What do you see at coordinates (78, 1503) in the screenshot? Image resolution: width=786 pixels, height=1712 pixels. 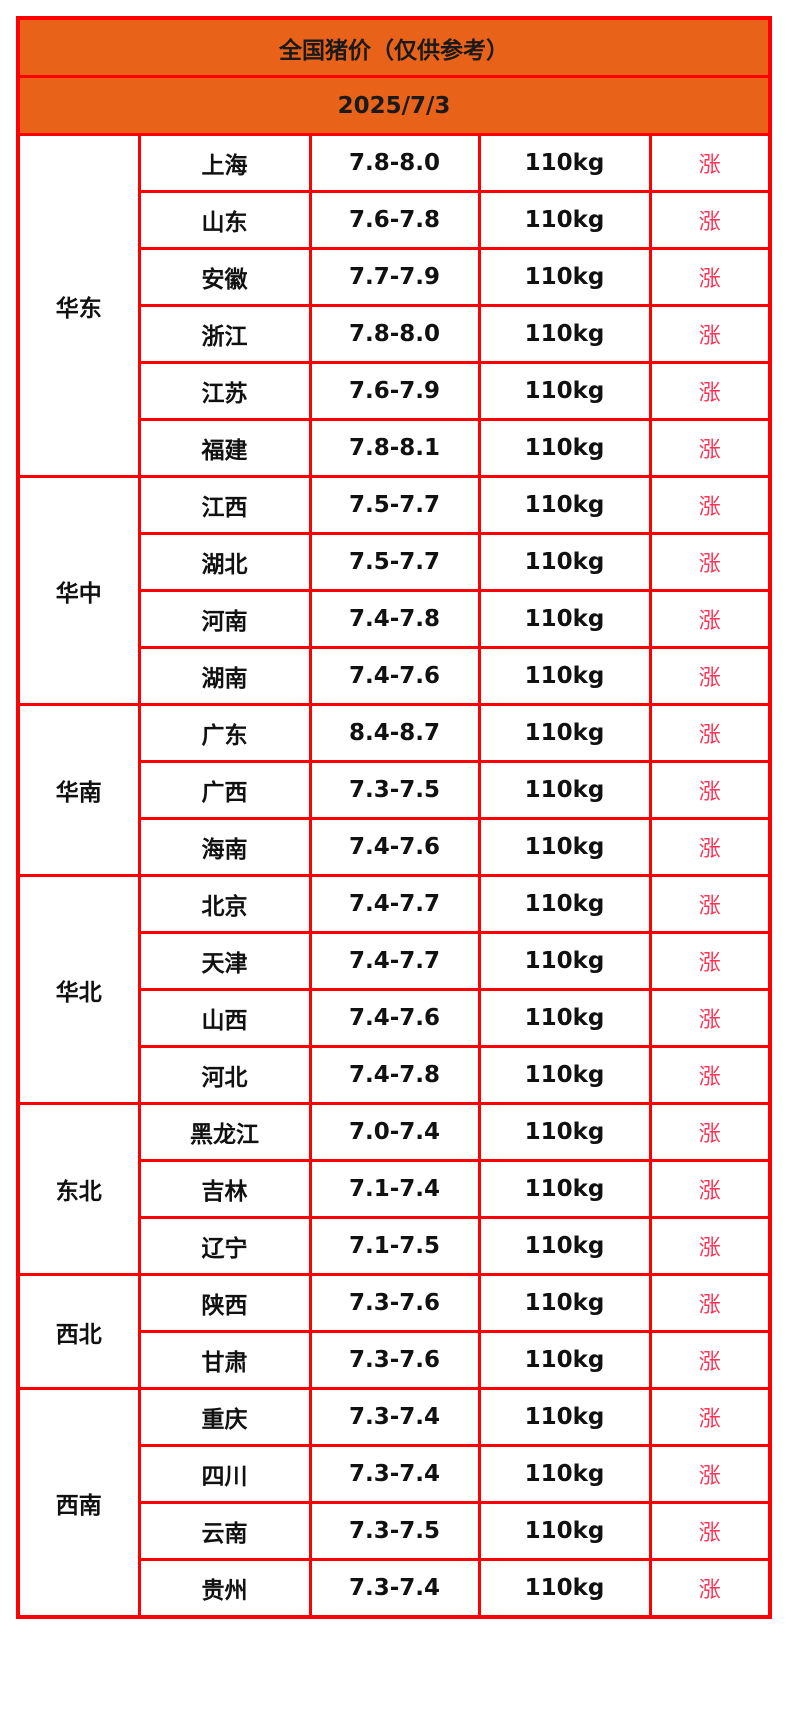 I see `region-cell: 西南` at bounding box center [78, 1503].